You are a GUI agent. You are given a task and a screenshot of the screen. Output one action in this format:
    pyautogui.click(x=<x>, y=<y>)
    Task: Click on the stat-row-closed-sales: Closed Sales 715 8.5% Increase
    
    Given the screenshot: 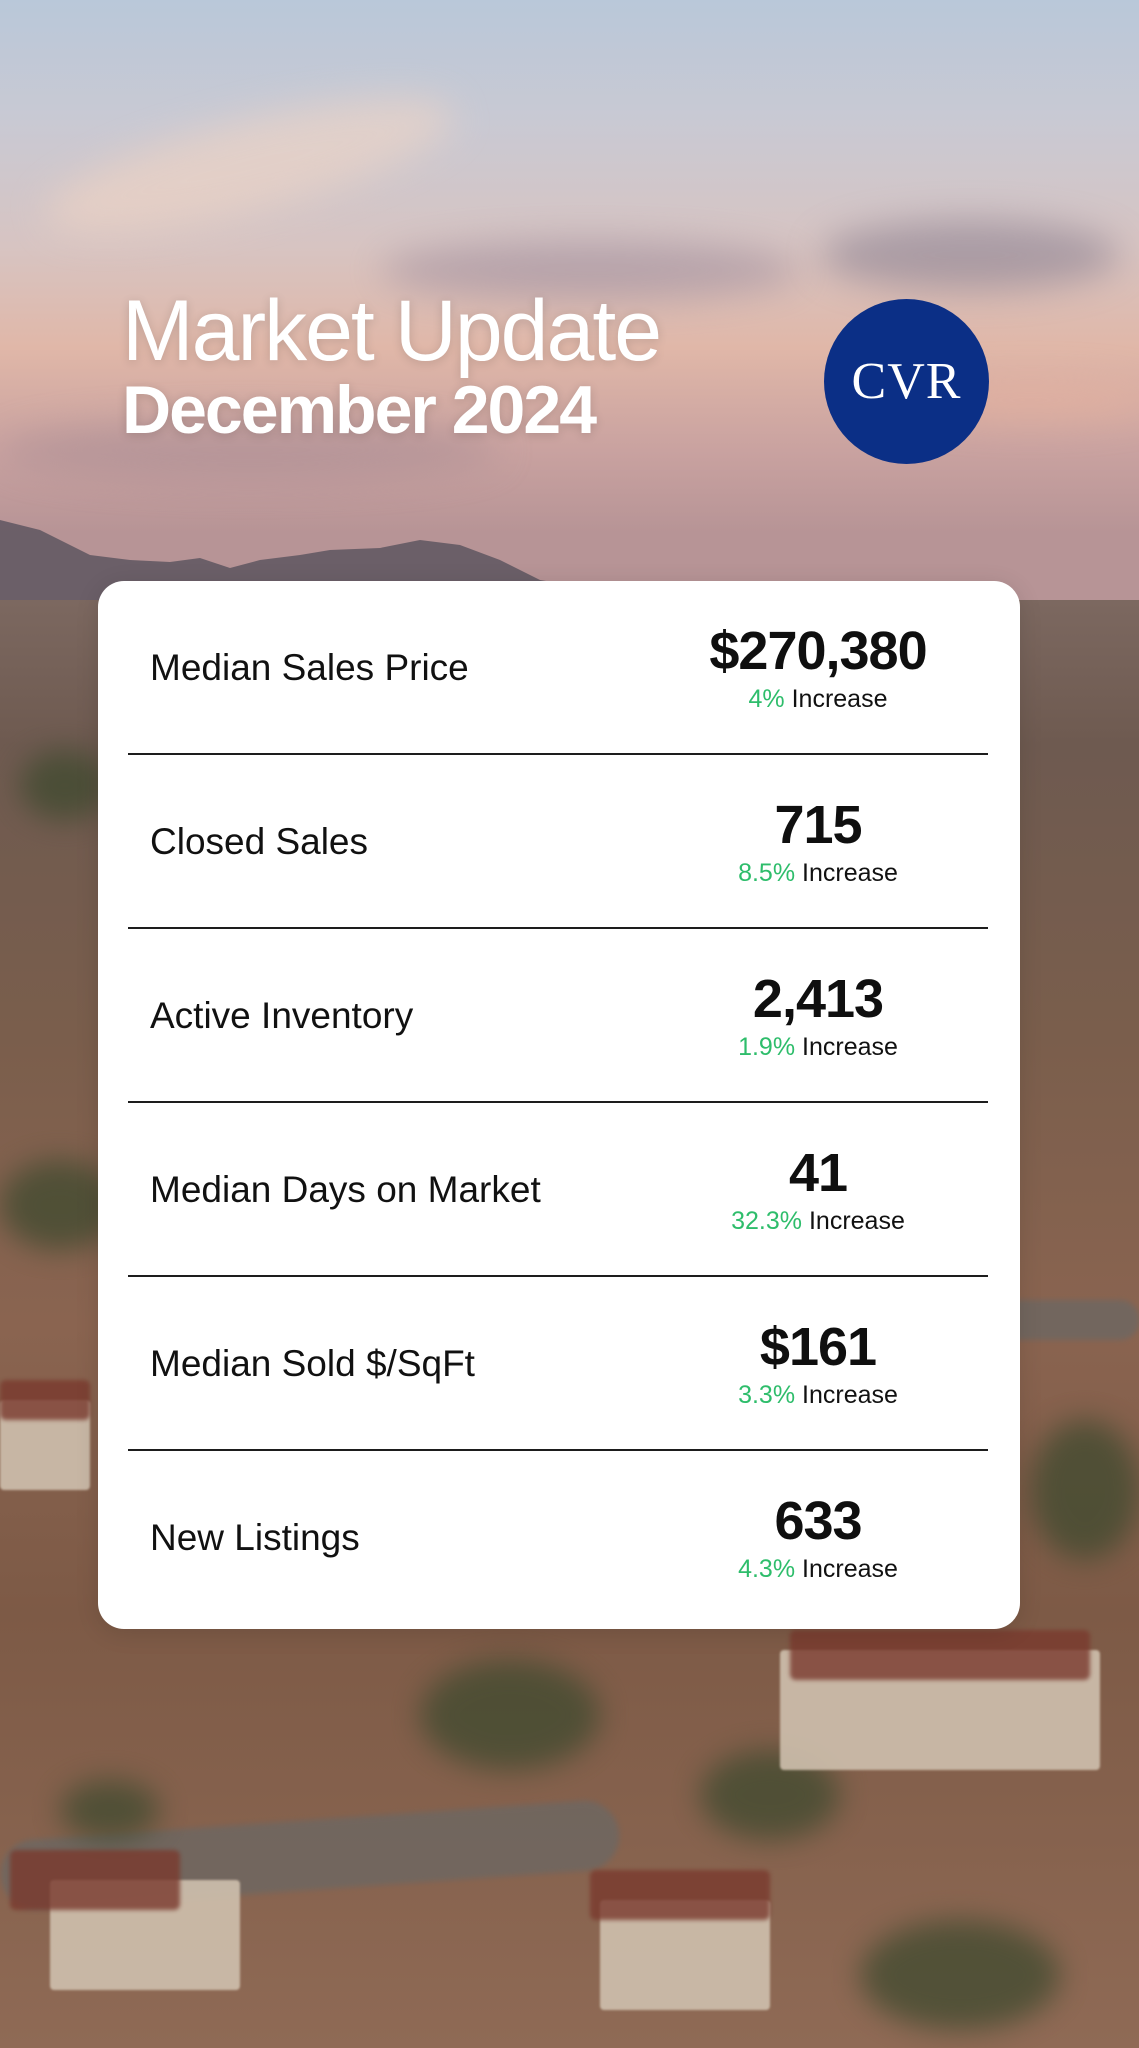 What is the action you would take?
    pyautogui.click(x=558, y=842)
    